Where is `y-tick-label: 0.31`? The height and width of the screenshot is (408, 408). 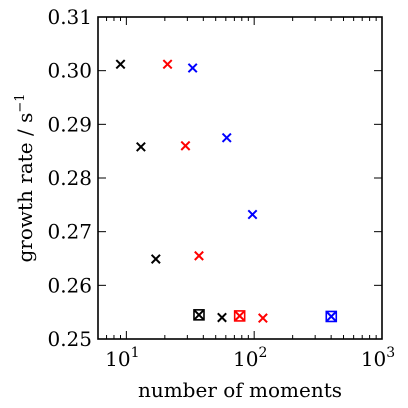 y-tick-label: 0.31 is located at coordinates (69, 17).